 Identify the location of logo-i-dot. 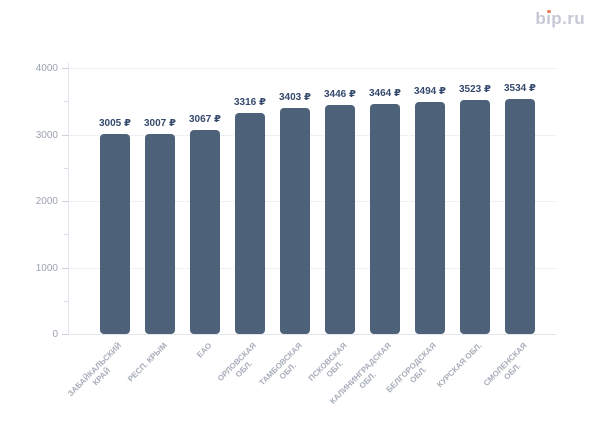
(548, 11).